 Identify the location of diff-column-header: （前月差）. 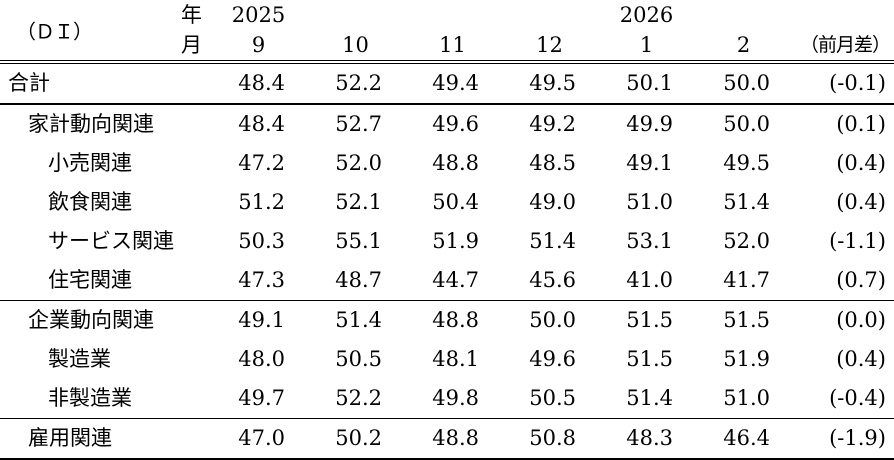
(845, 44).